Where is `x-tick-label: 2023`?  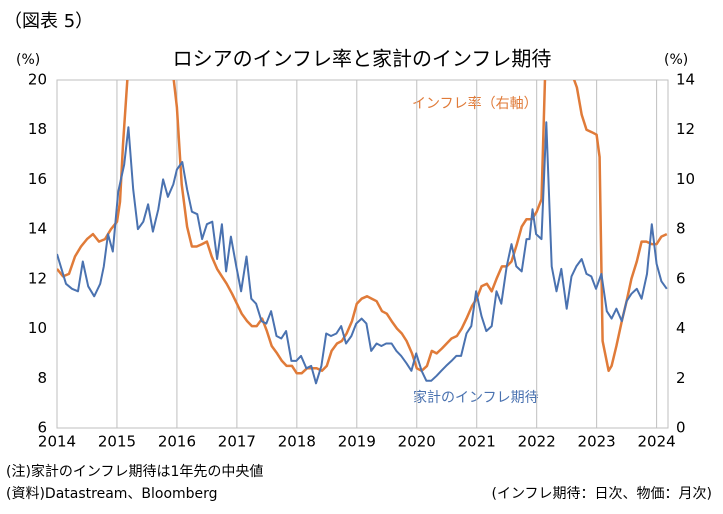
x-tick-label: 2023 is located at coordinates (597, 442).